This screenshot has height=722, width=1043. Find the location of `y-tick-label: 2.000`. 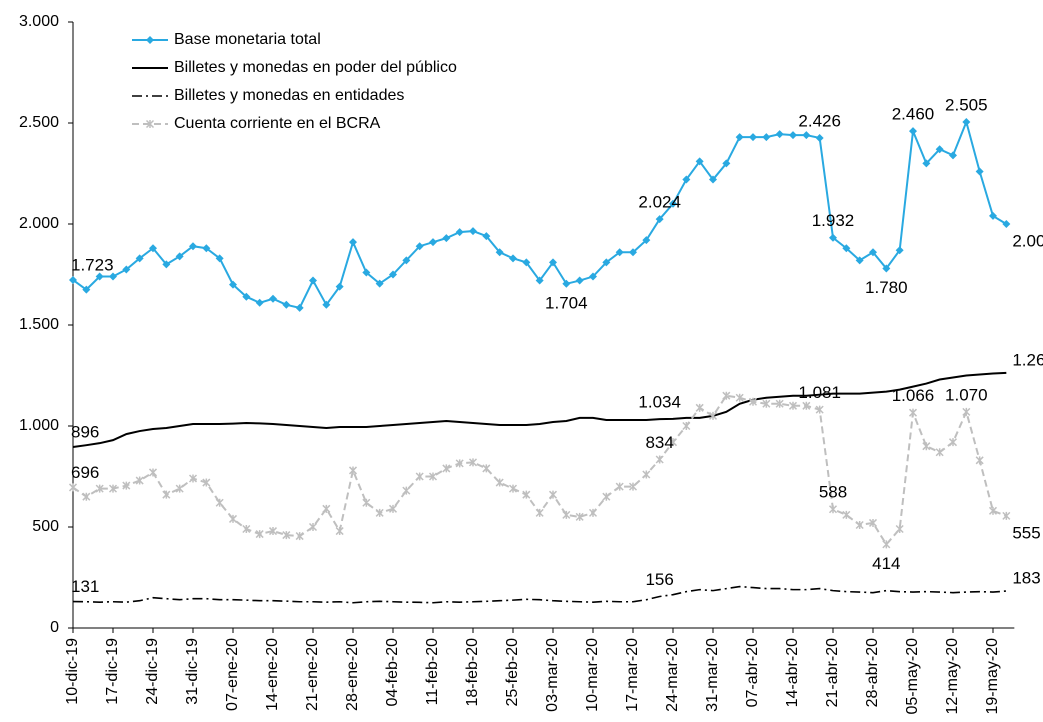

y-tick-label: 2.000 is located at coordinates (39, 223).